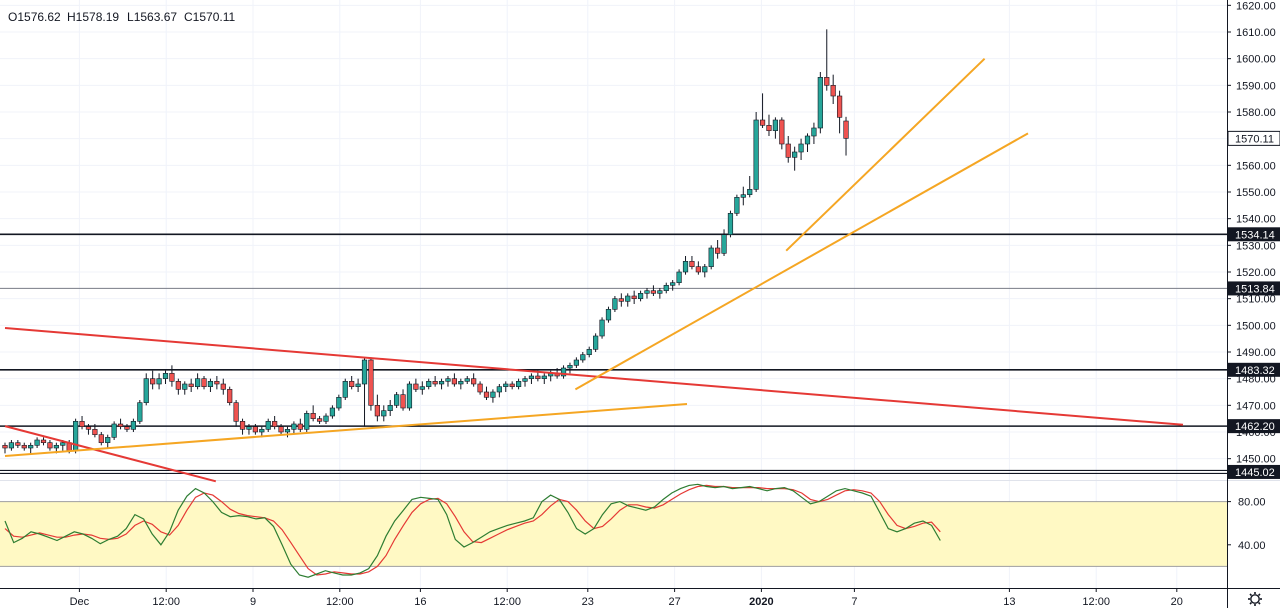  Describe the element at coordinates (420, 602) in the screenshot. I see `time-tick-label: 16` at that location.